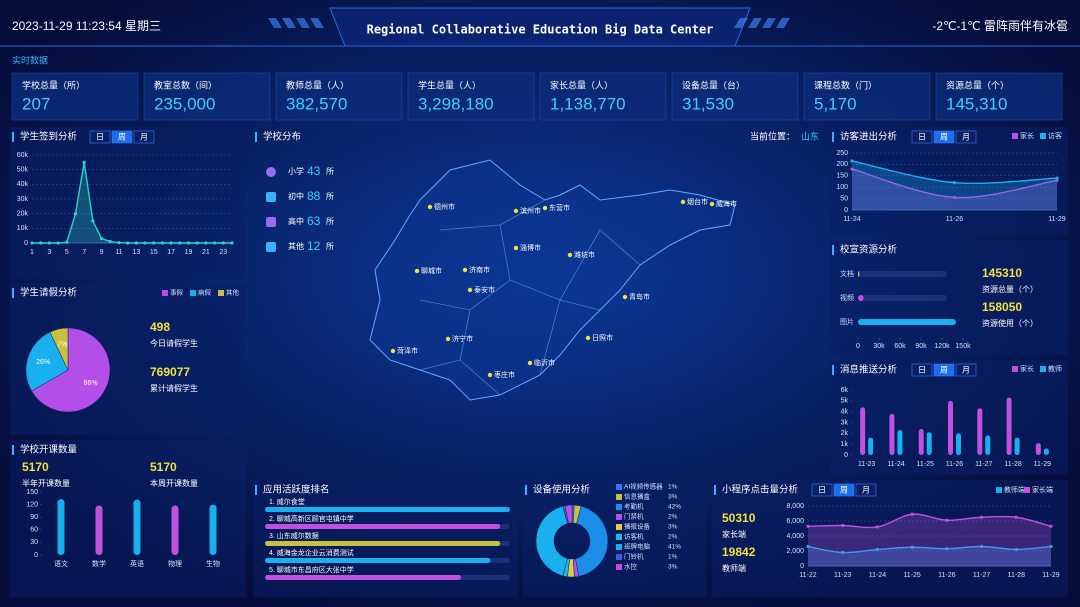 Image resolution: width=1080 pixels, height=607 pixels. I want to click on panel-title: 学校开课数量, so click(49, 450).